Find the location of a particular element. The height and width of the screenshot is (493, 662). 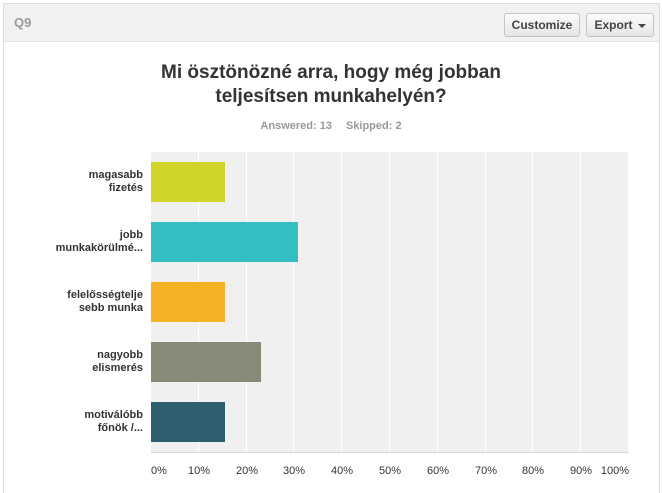

x-tick-label: 30% is located at coordinates (294, 471).